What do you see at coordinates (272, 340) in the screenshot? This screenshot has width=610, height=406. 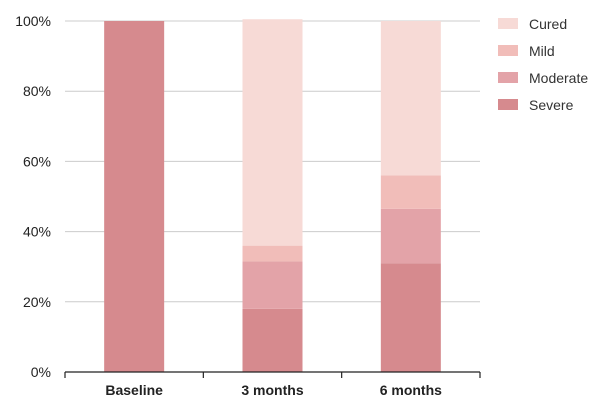 I see `bar-3-months-severe` at bounding box center [272, 340].